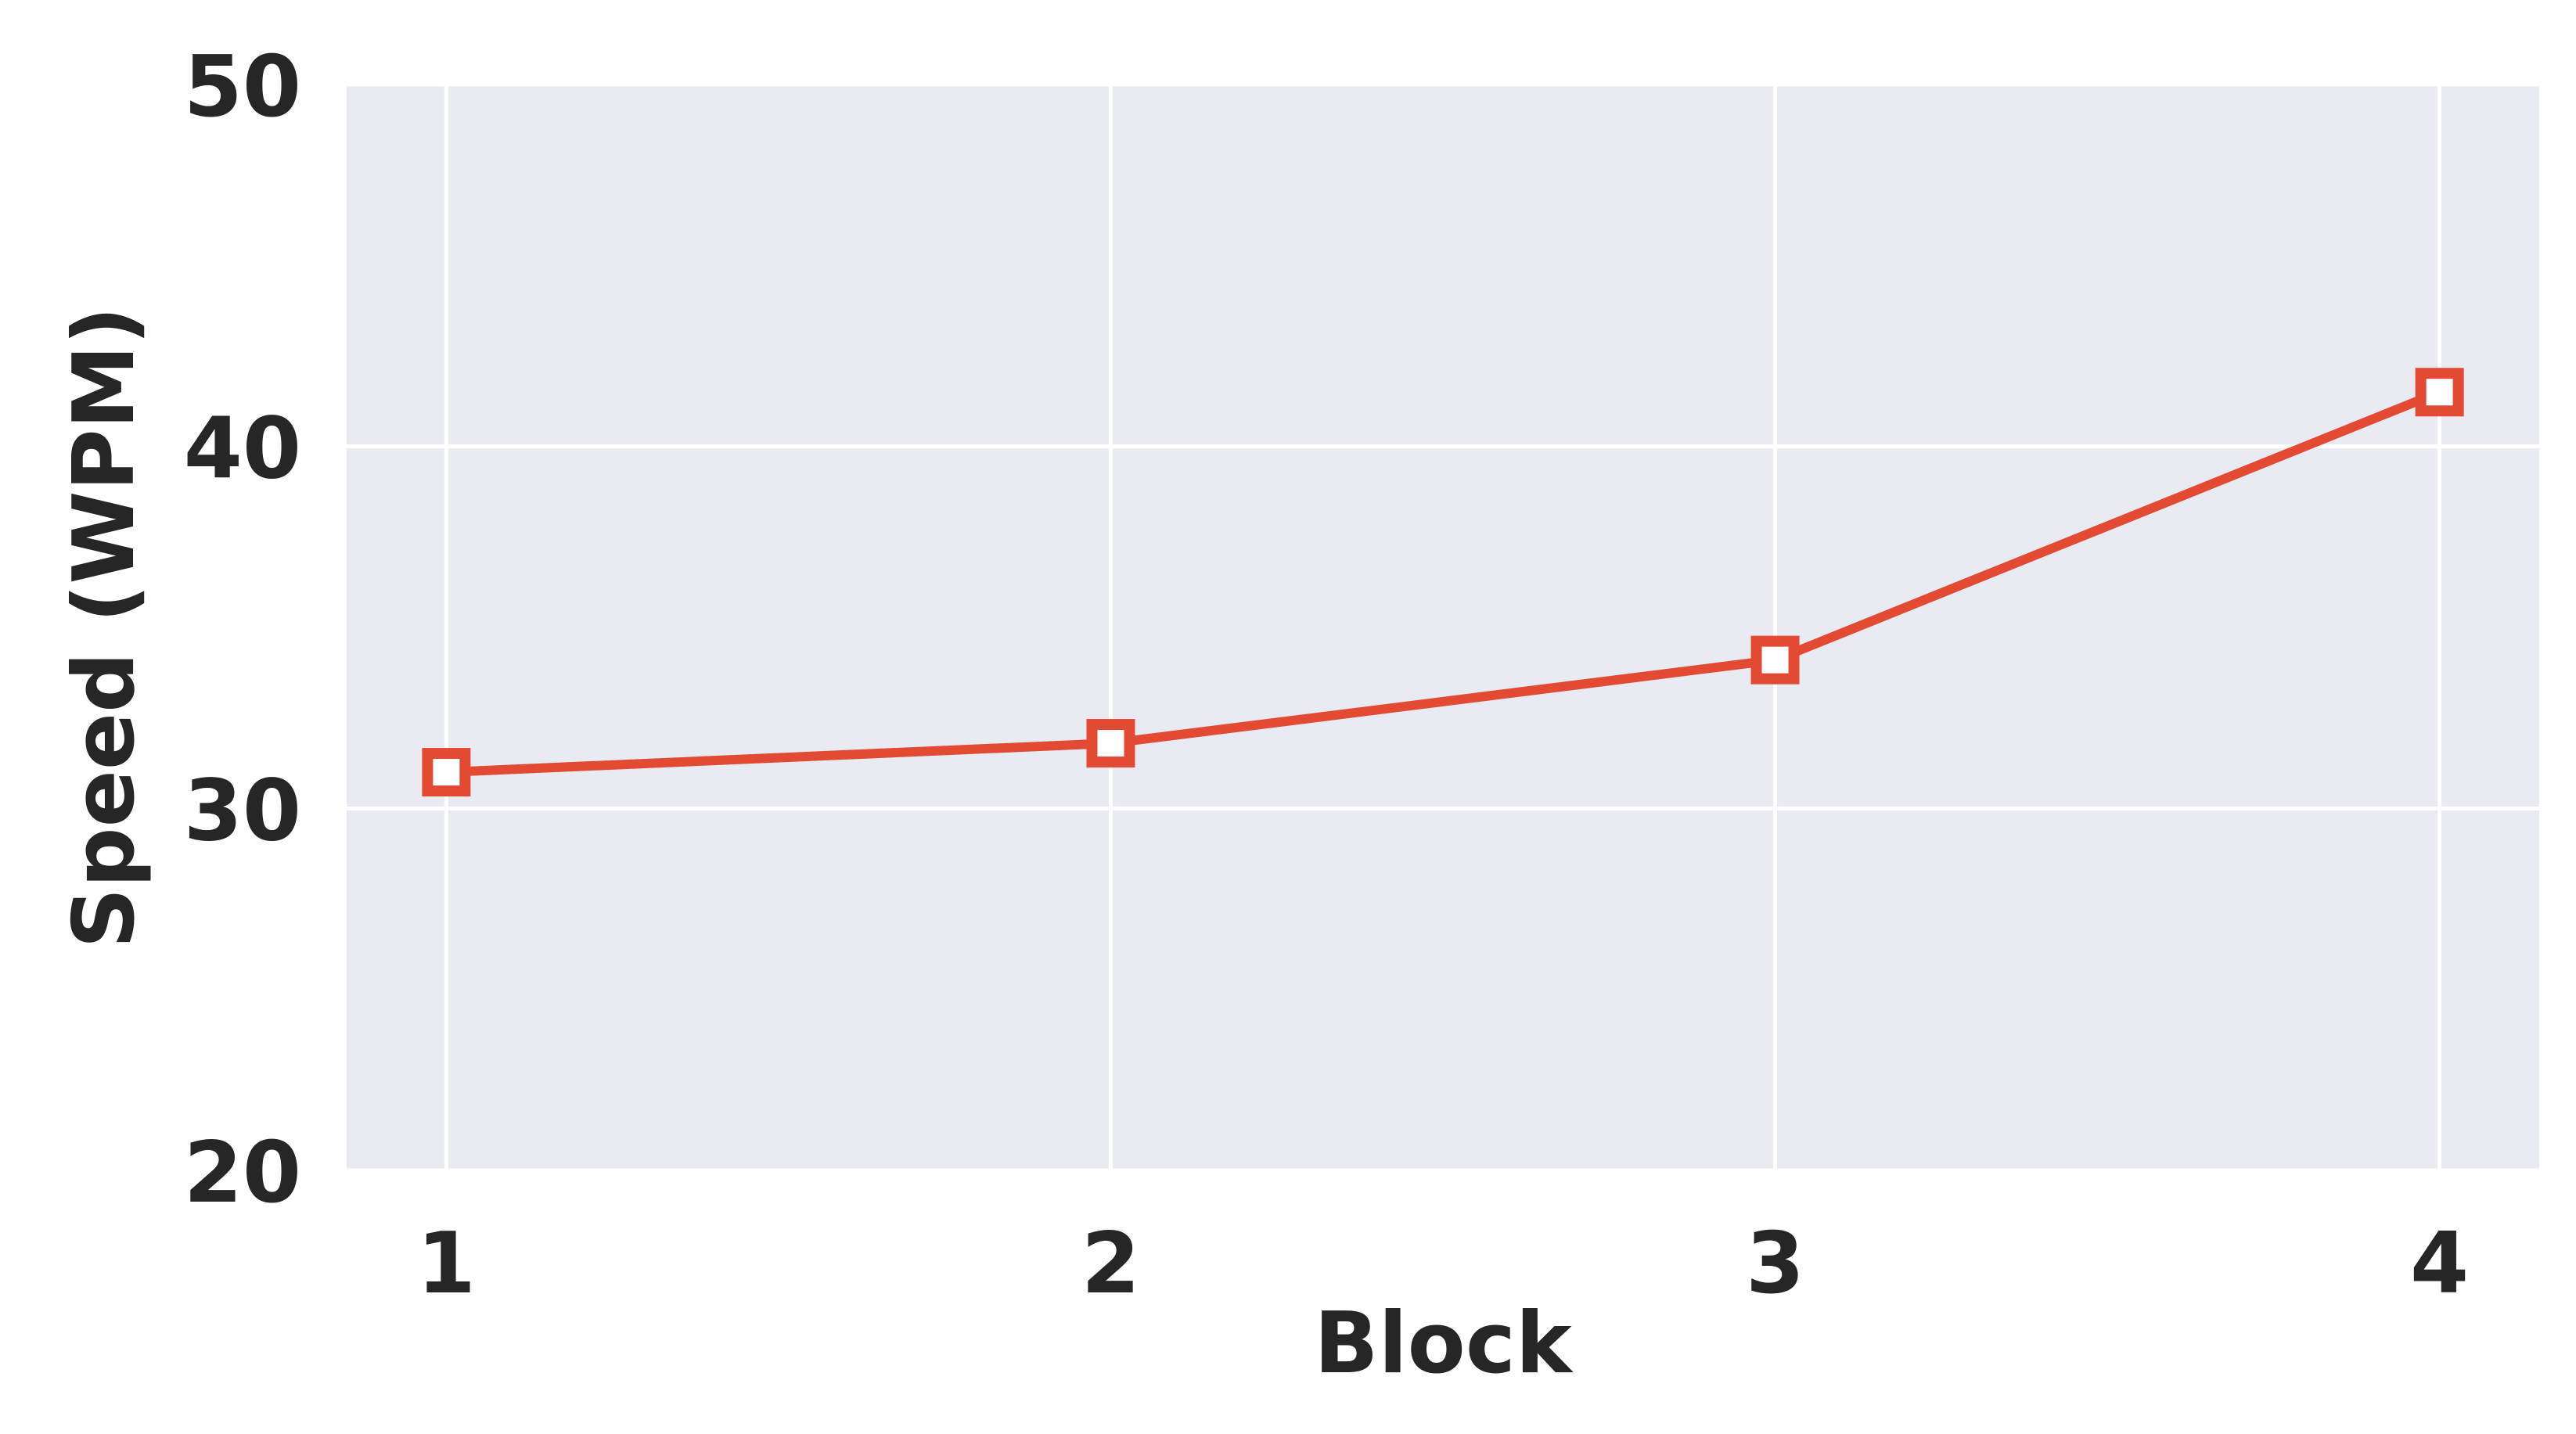 The width and height of the screenshot is (2576, 1434). I want to click on y-tick-label: 20, so click(242, 1173).